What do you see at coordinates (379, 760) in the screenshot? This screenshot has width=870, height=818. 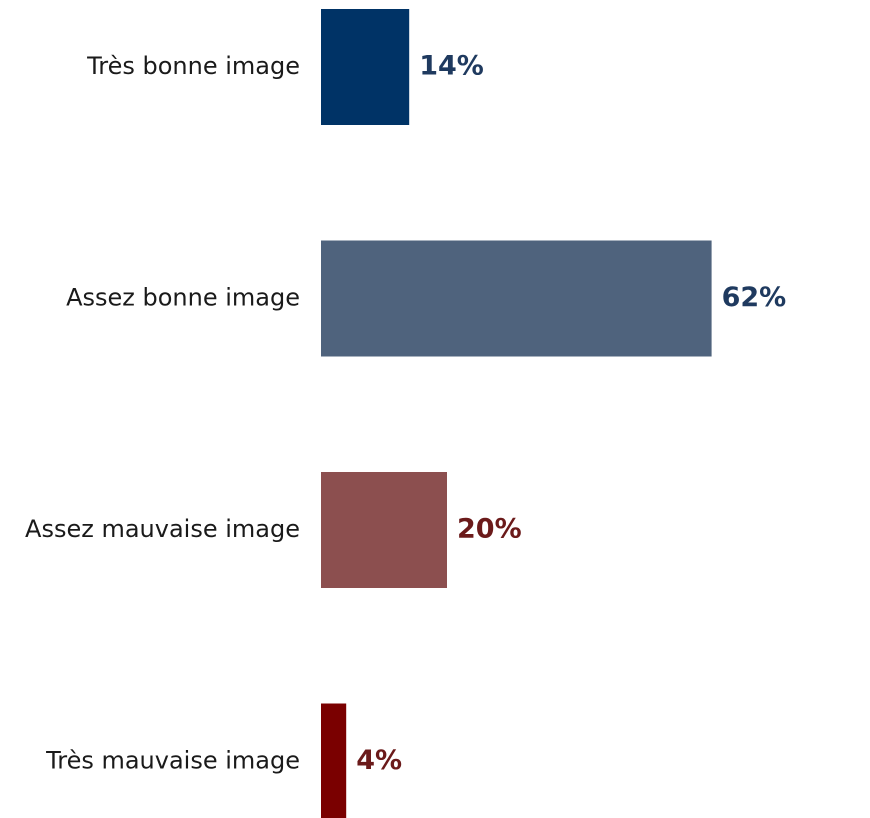 I see `value-label: 4%` at bounding box center [379, 760].